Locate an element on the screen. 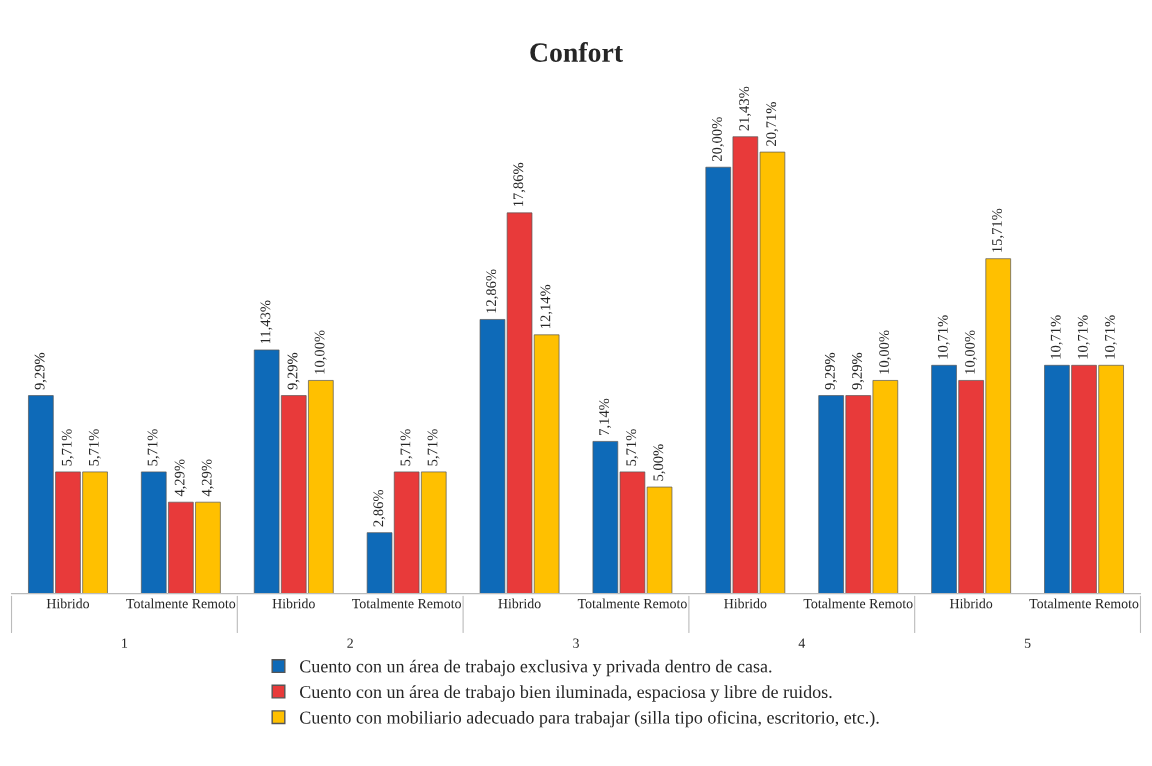 The image size is (1152, 766). data-label: 17,86% is located at coordinates (519, 184).